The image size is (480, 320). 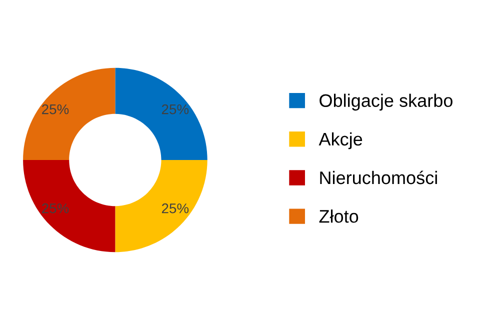 What do you see at coordinates (338, 216) in the screenshot?
I see `legend-label: Złoto` at bounding box center [338, 216].